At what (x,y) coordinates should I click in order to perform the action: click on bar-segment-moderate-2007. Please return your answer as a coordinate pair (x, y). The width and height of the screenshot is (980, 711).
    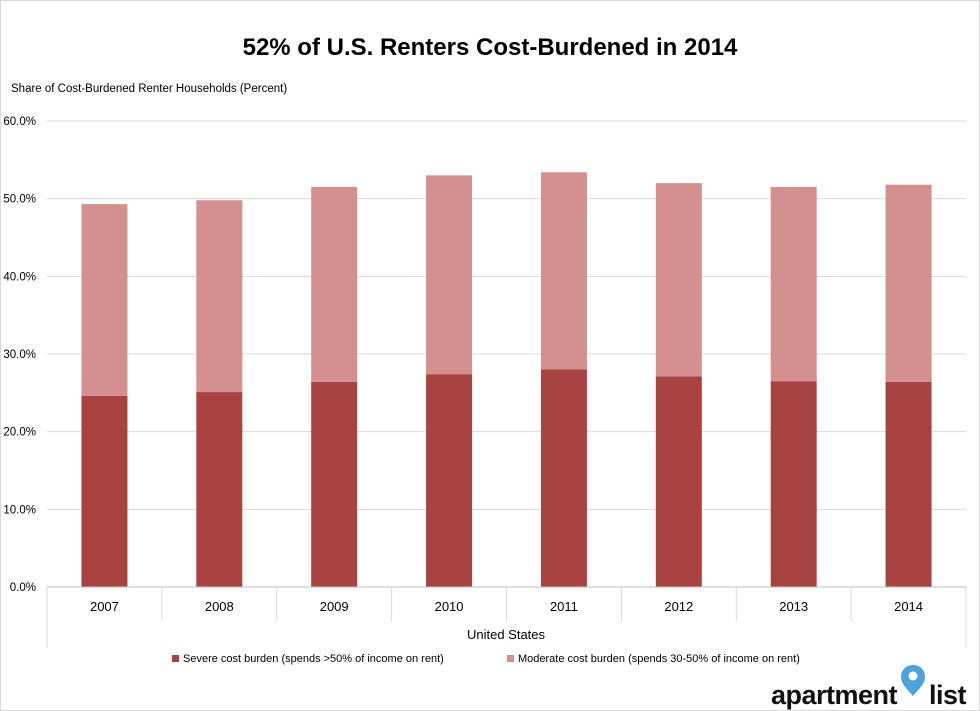
    Looking at the image, I should click on (104, 300).